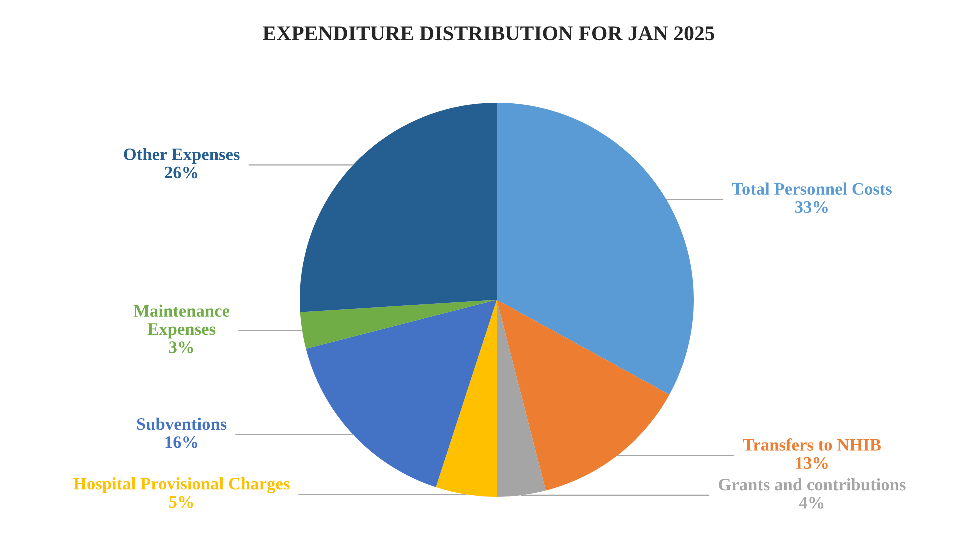 The height and width of the screenshot is (544, 978). Describe the element at coordinates (182, 156) in the screenshot. I see `slice-label: Other Expenses` at that location.